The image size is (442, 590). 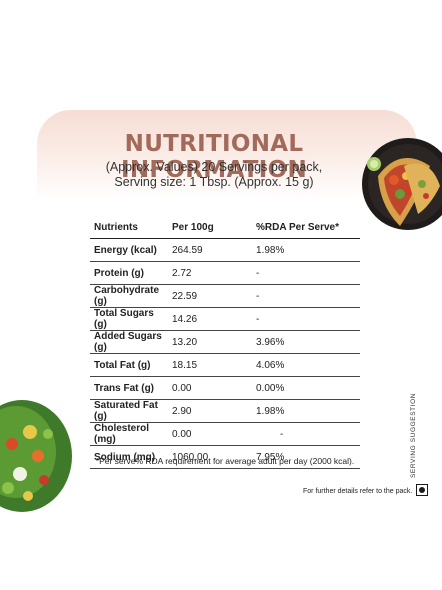 I want to click on table-row: Saturated Fat (g) 2.90 1.98%, so click(x=225, y=411).